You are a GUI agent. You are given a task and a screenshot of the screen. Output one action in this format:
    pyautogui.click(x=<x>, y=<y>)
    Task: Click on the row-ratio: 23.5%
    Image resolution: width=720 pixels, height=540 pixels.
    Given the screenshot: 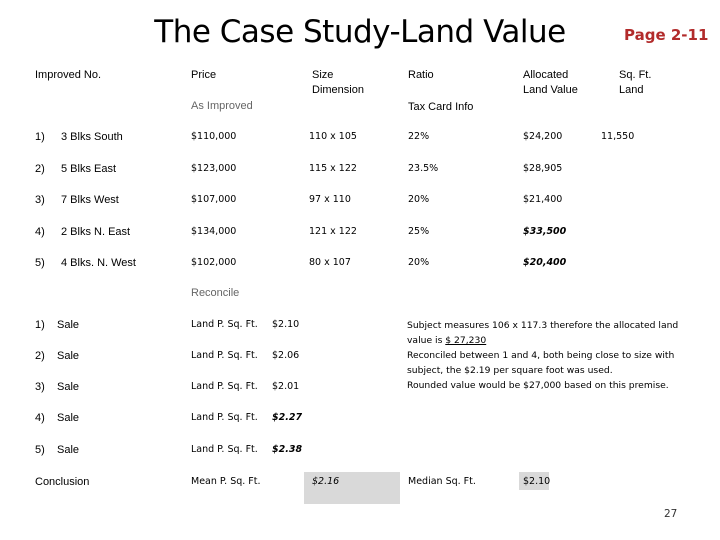 What is the action you would take?
    pyautogui.click(x=423, y=168)
    